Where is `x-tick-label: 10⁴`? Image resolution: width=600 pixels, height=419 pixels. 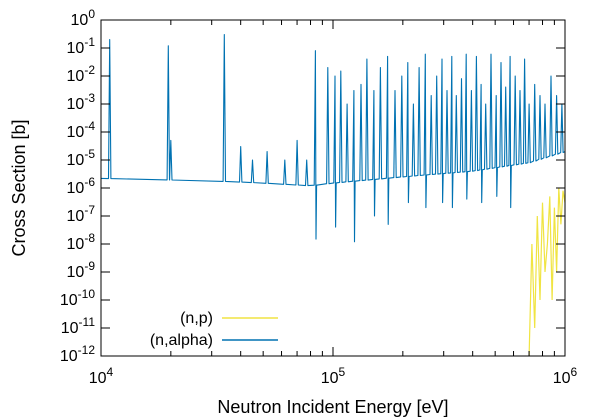
x-tick-label: 10⁴ is located at coordinates (101, 376).